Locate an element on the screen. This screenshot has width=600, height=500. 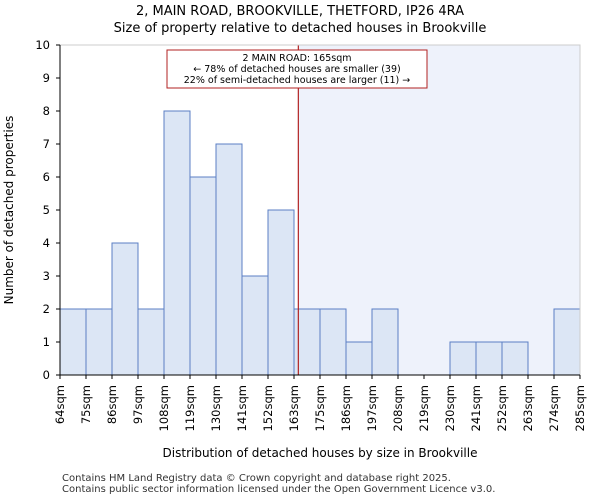
bar-64sqm is located at coordinates (73, 342).